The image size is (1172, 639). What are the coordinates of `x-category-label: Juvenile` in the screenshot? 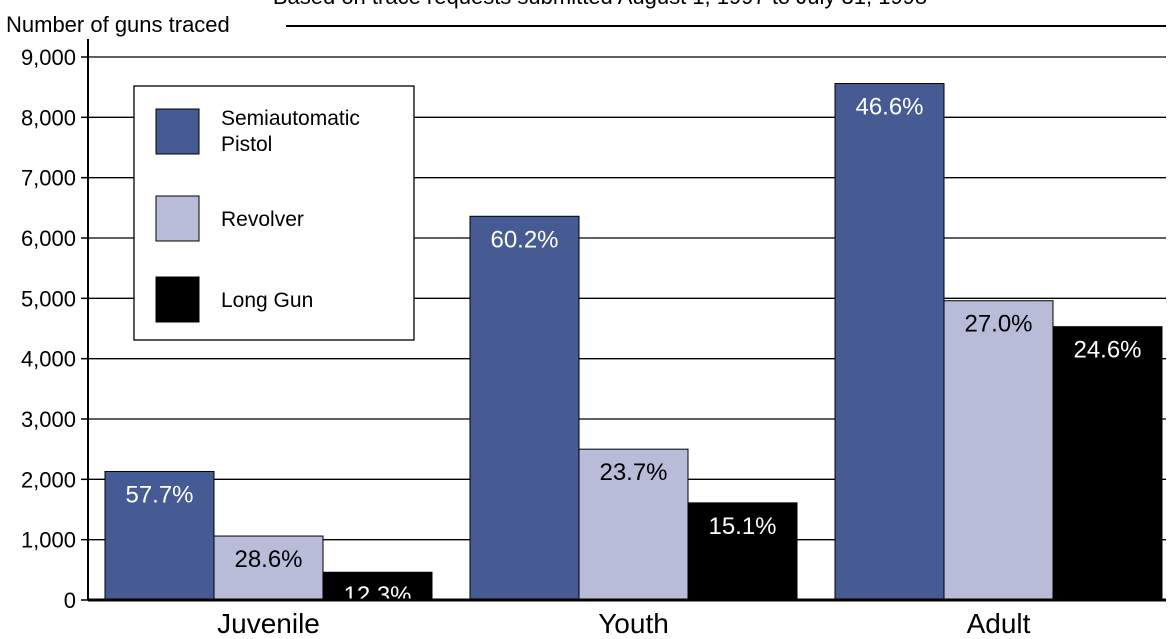 It's located at (268, 623).